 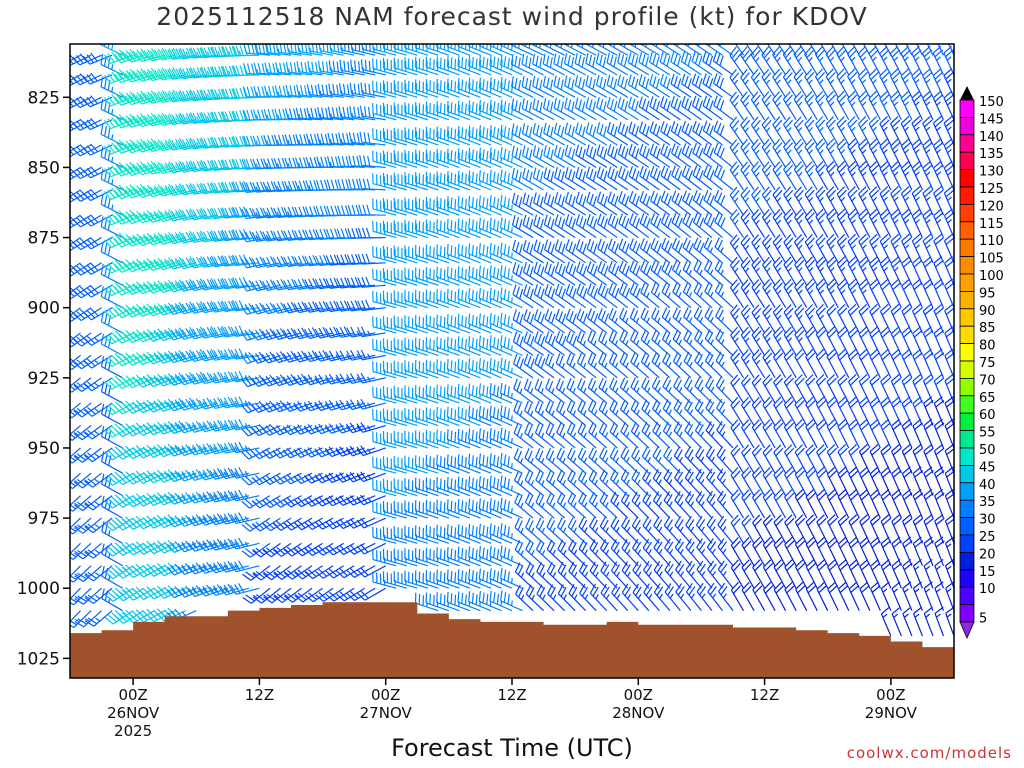 What do you see at coordinates (987, 363) in the screenshot?
I see `colorbar-label: 75` at bounding box center [987, 363].